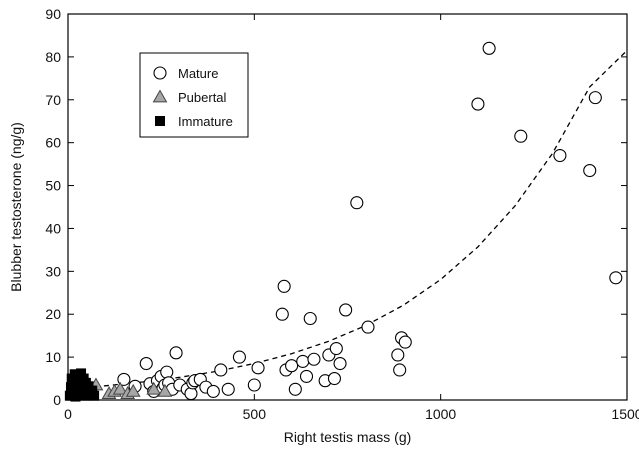 Image resolution: width=639 pixels, height=450 pixels. Describe the element at coordinates (57, 400) in the screenshot. I see `y-tick-label: 0` at that location.